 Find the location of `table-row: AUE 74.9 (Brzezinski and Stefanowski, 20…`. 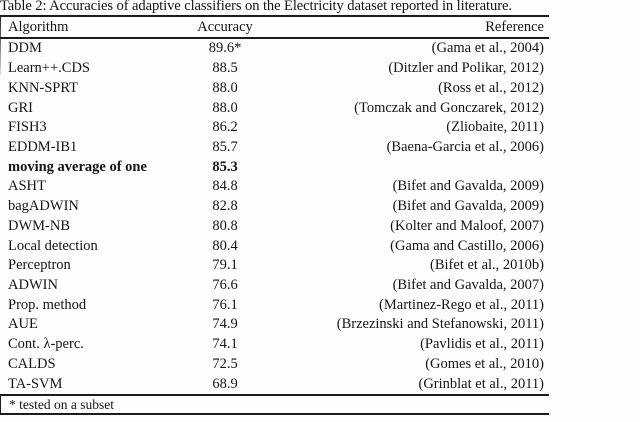

table-row: AUE 74.9 (Brzezinski and Stefanowski, 20… is located at coordinates (274, 325).